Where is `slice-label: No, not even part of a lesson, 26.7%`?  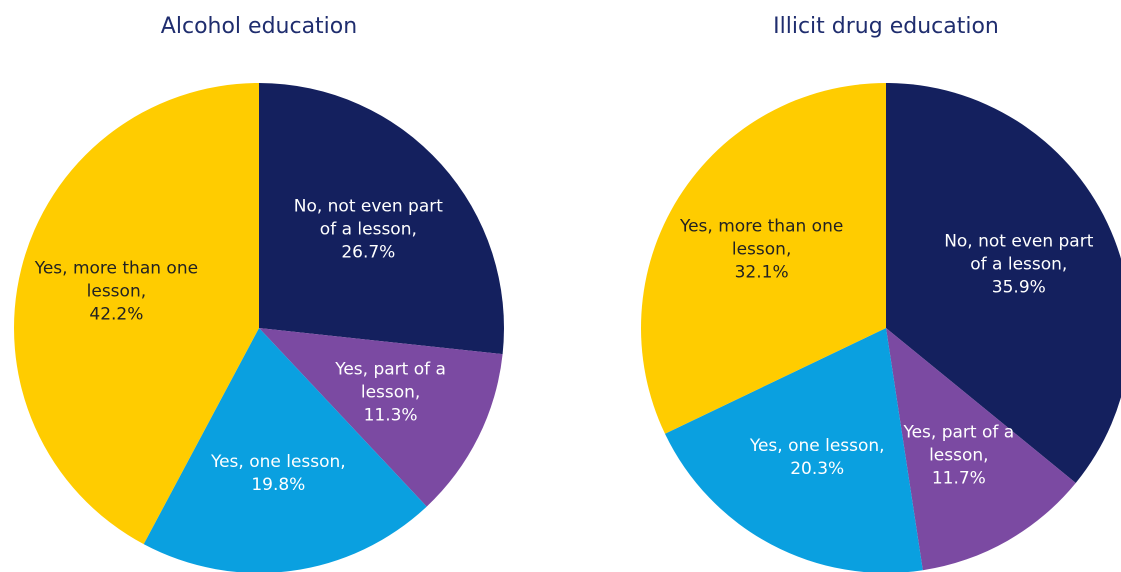 slice-label: No, not even part of a lesson, 26.7% is located at coordinates (368, 229).